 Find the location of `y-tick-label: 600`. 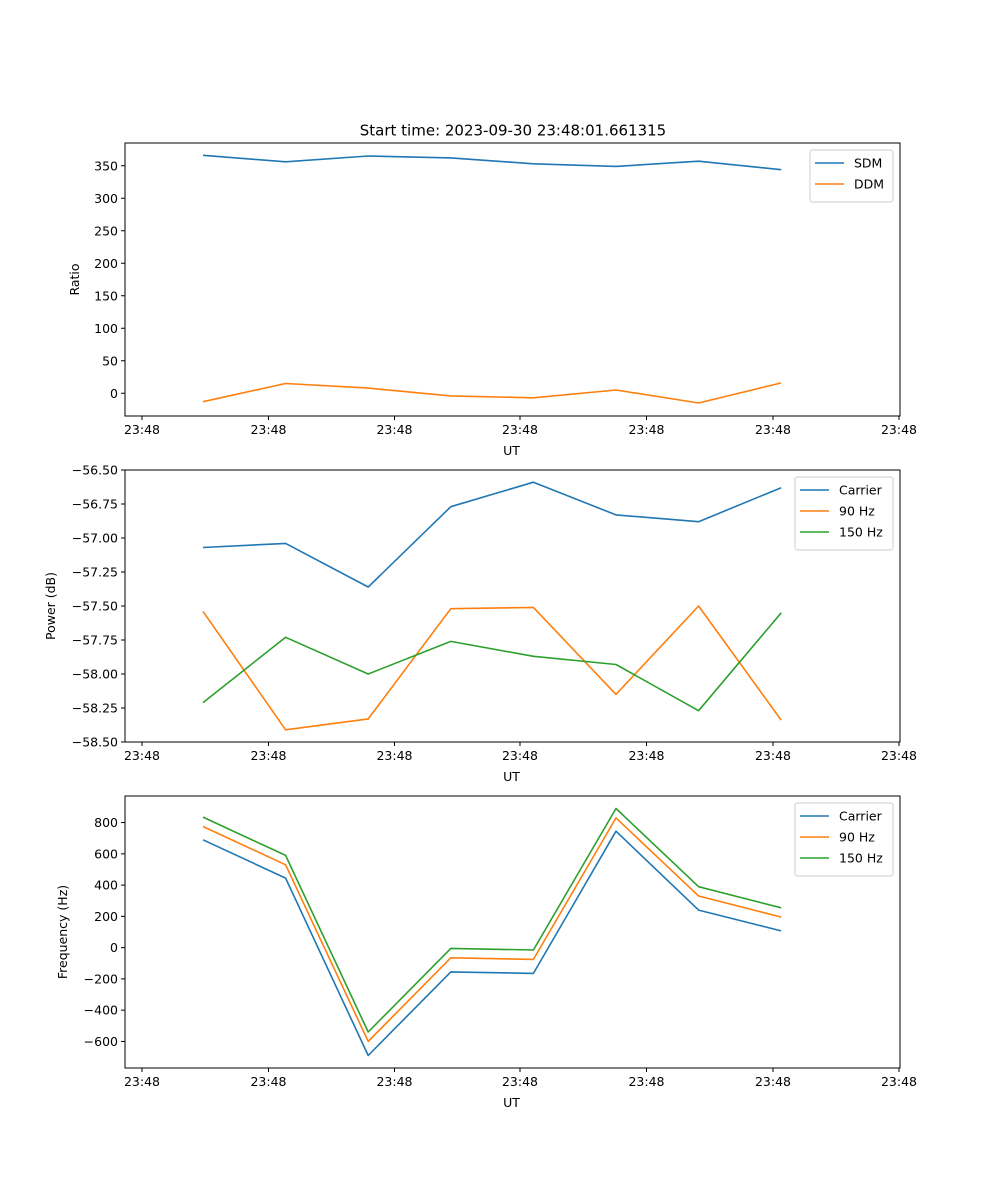

y-tick-label: 600 is located at coordinates (106, 853).